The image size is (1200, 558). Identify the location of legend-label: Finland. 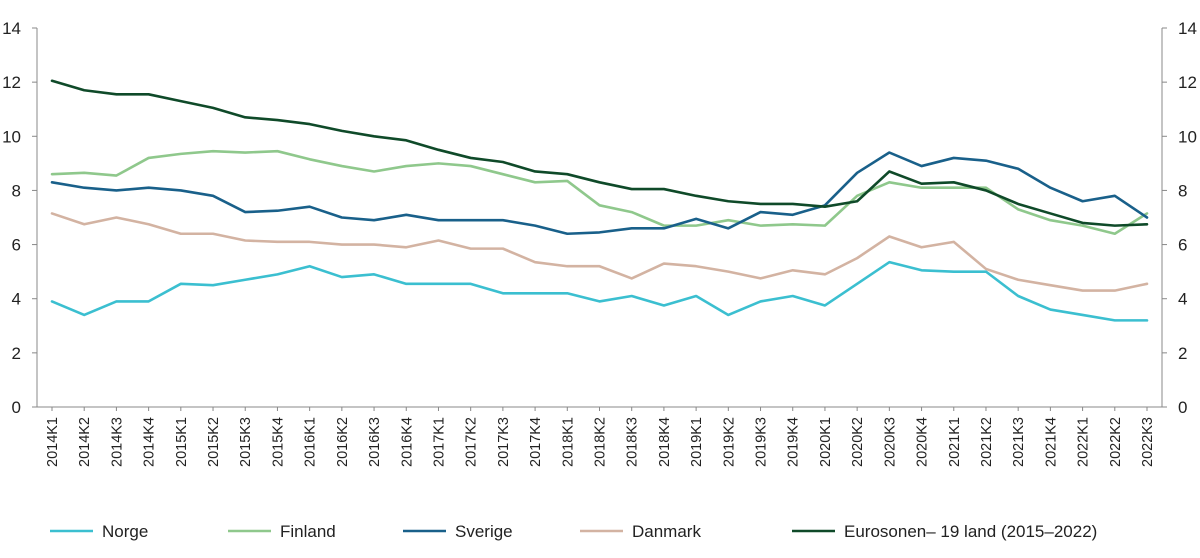
(308, 531).